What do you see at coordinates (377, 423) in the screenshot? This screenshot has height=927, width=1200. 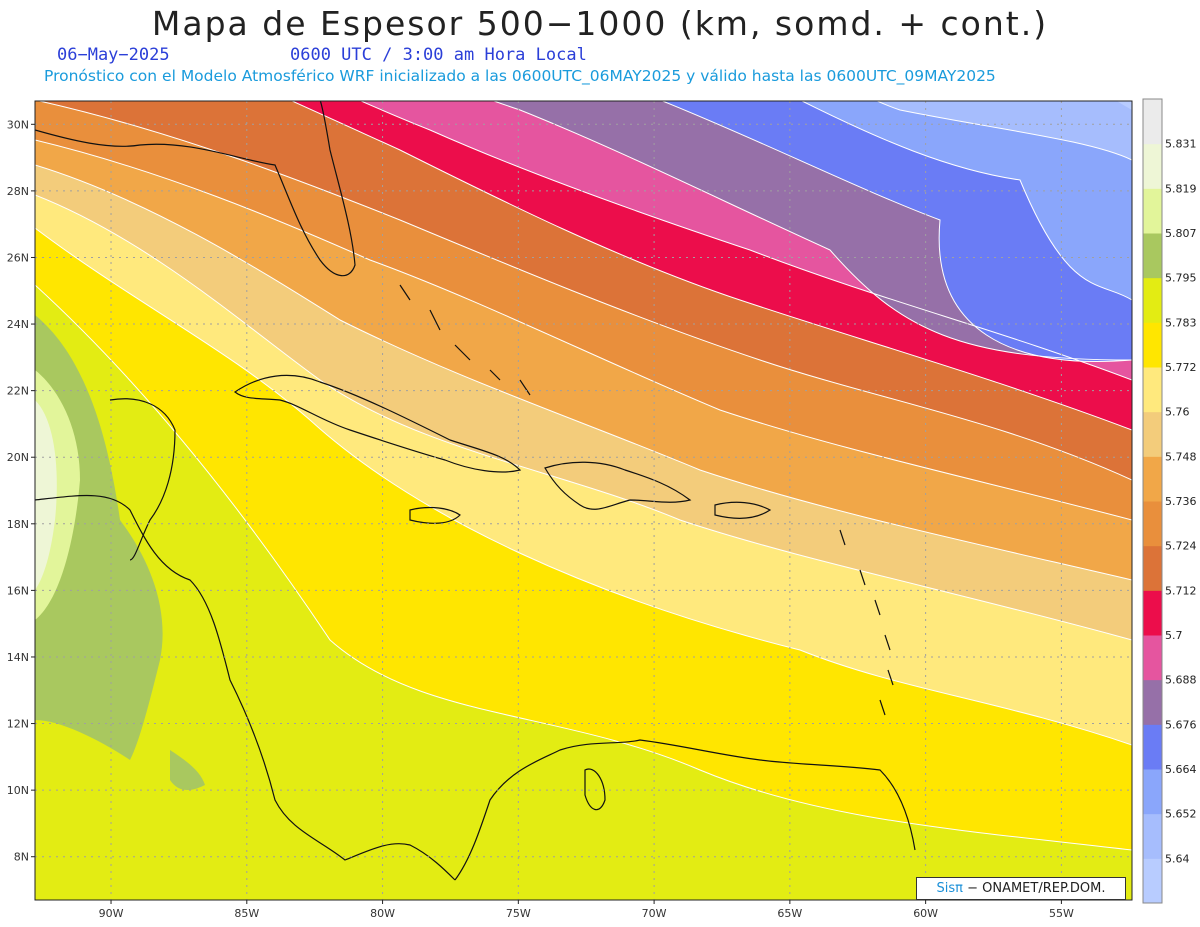 I see `cuba-coast` at bounding box center [377, 423].